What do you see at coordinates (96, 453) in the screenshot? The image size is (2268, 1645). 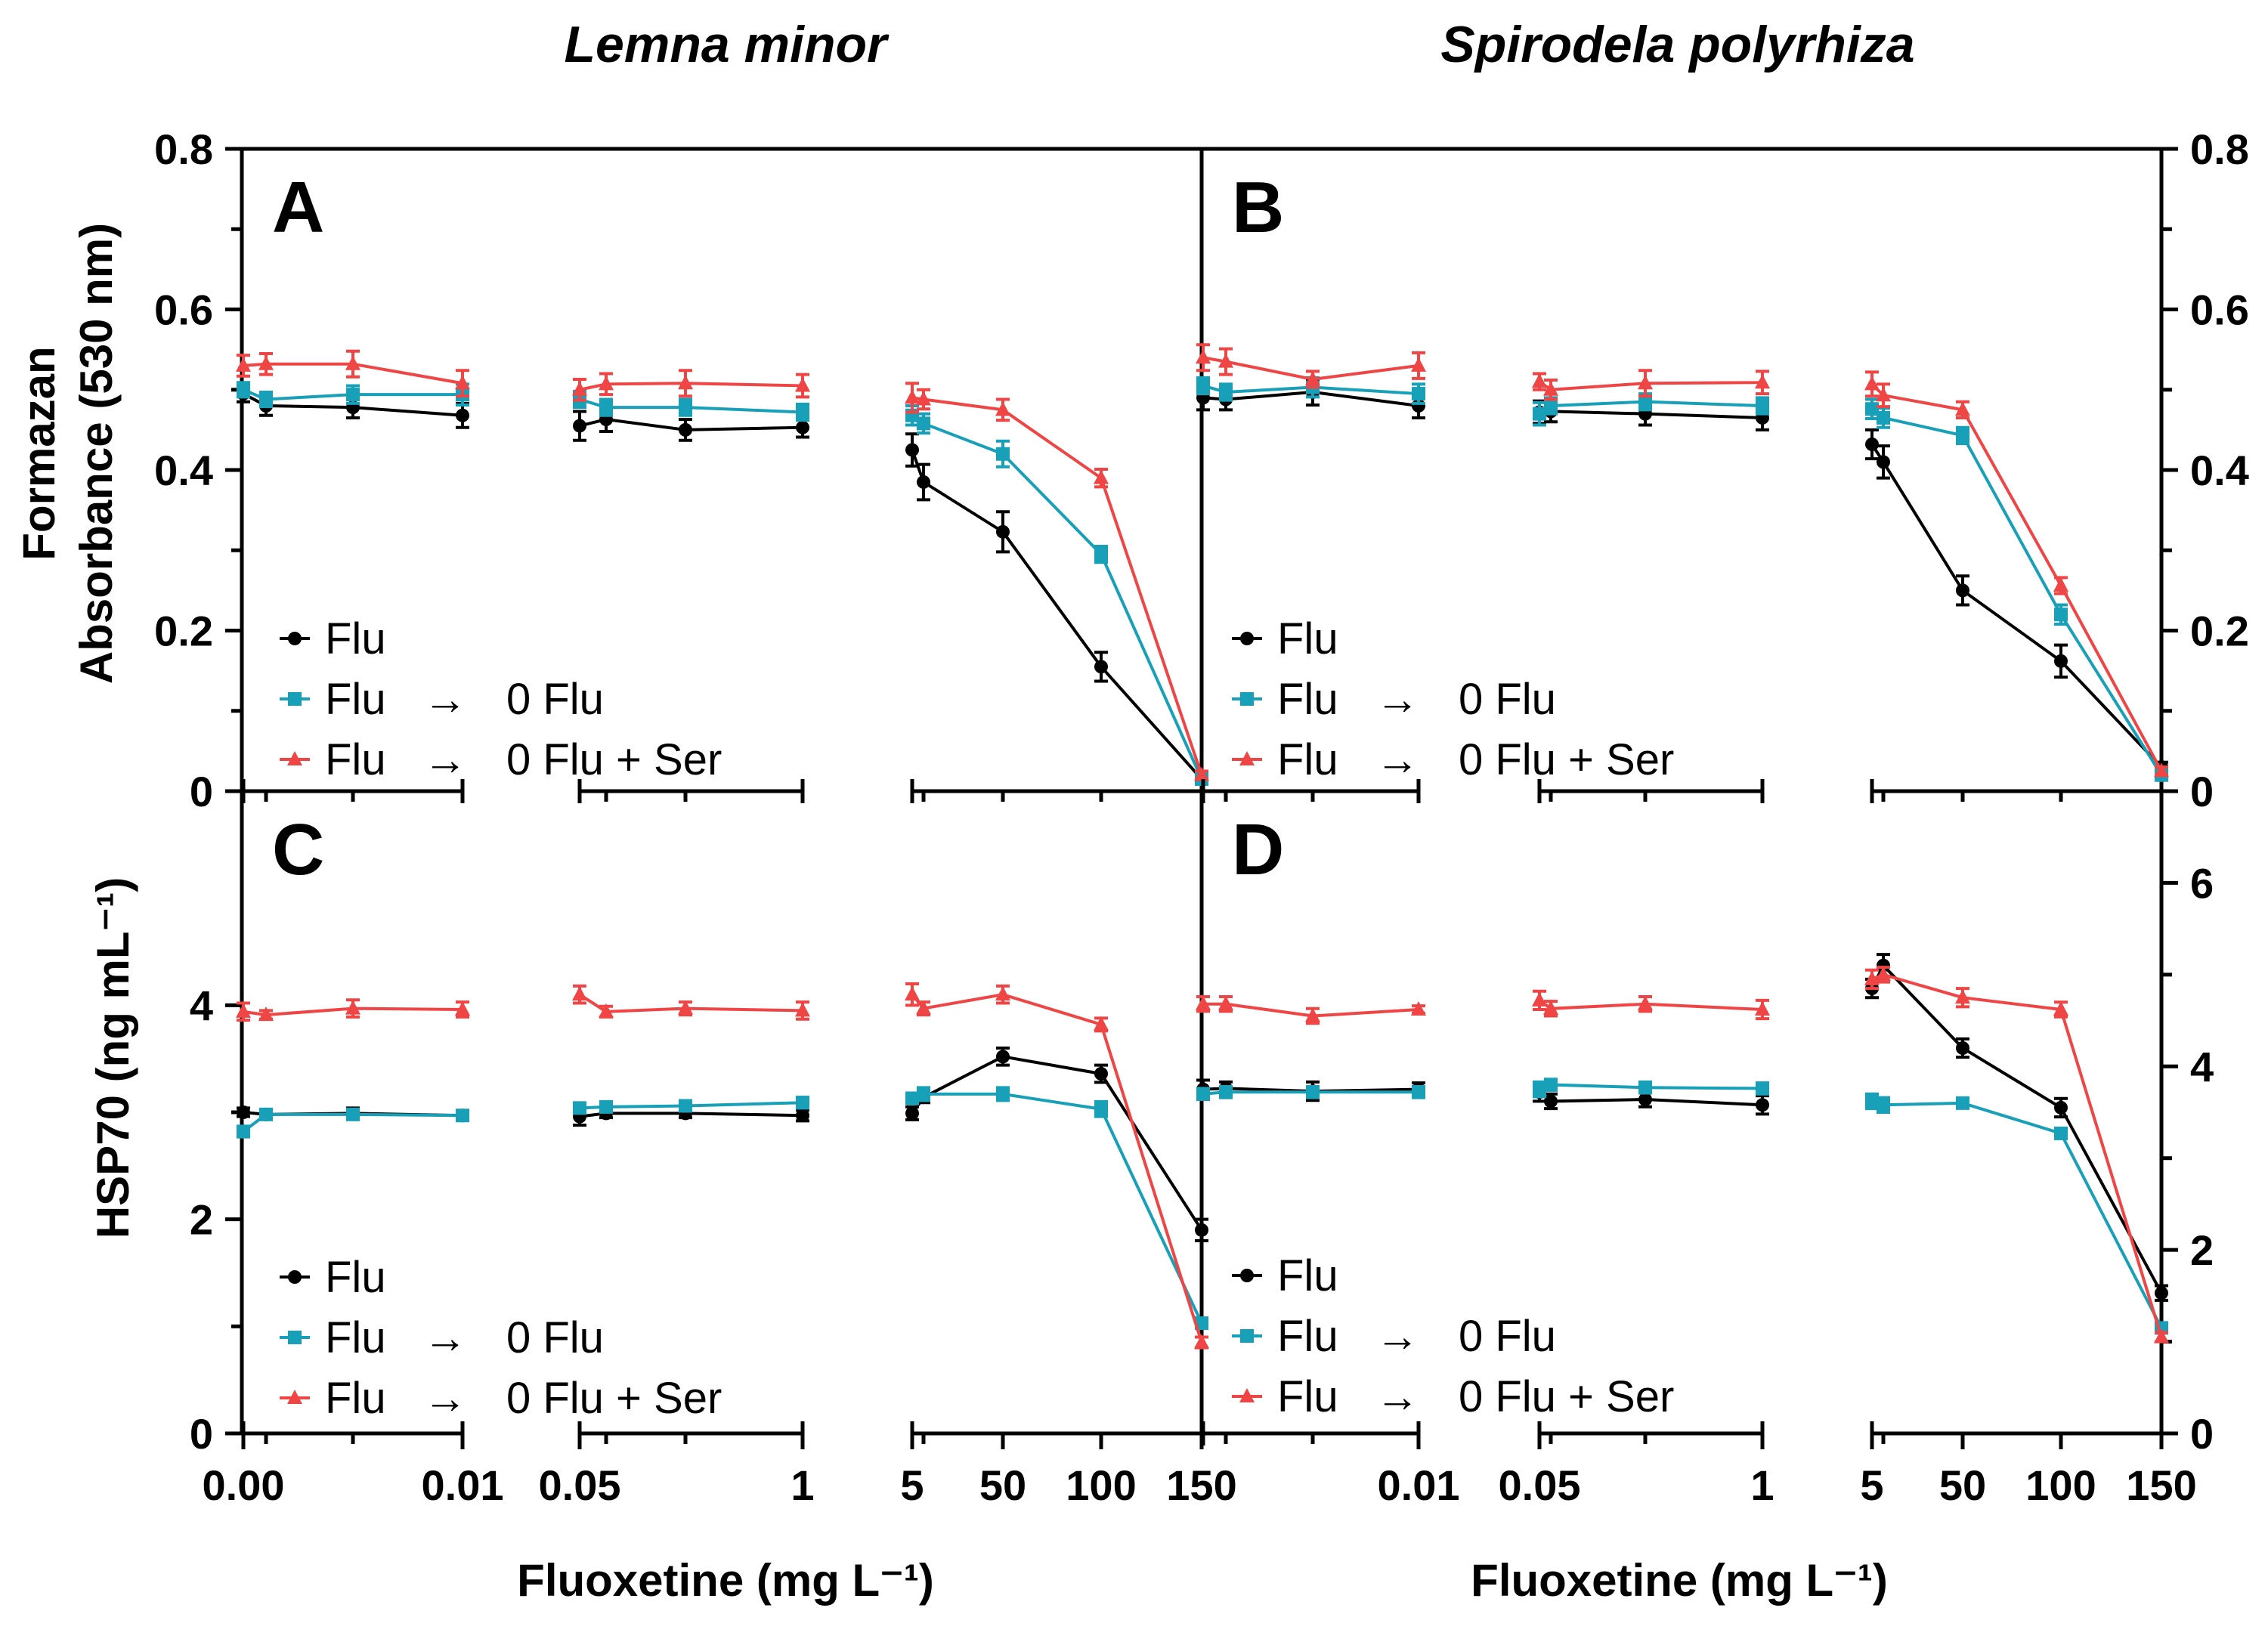 I see `ylabel-top-line2: Absorbance (530 nm)` at bounding box center [96, 453].